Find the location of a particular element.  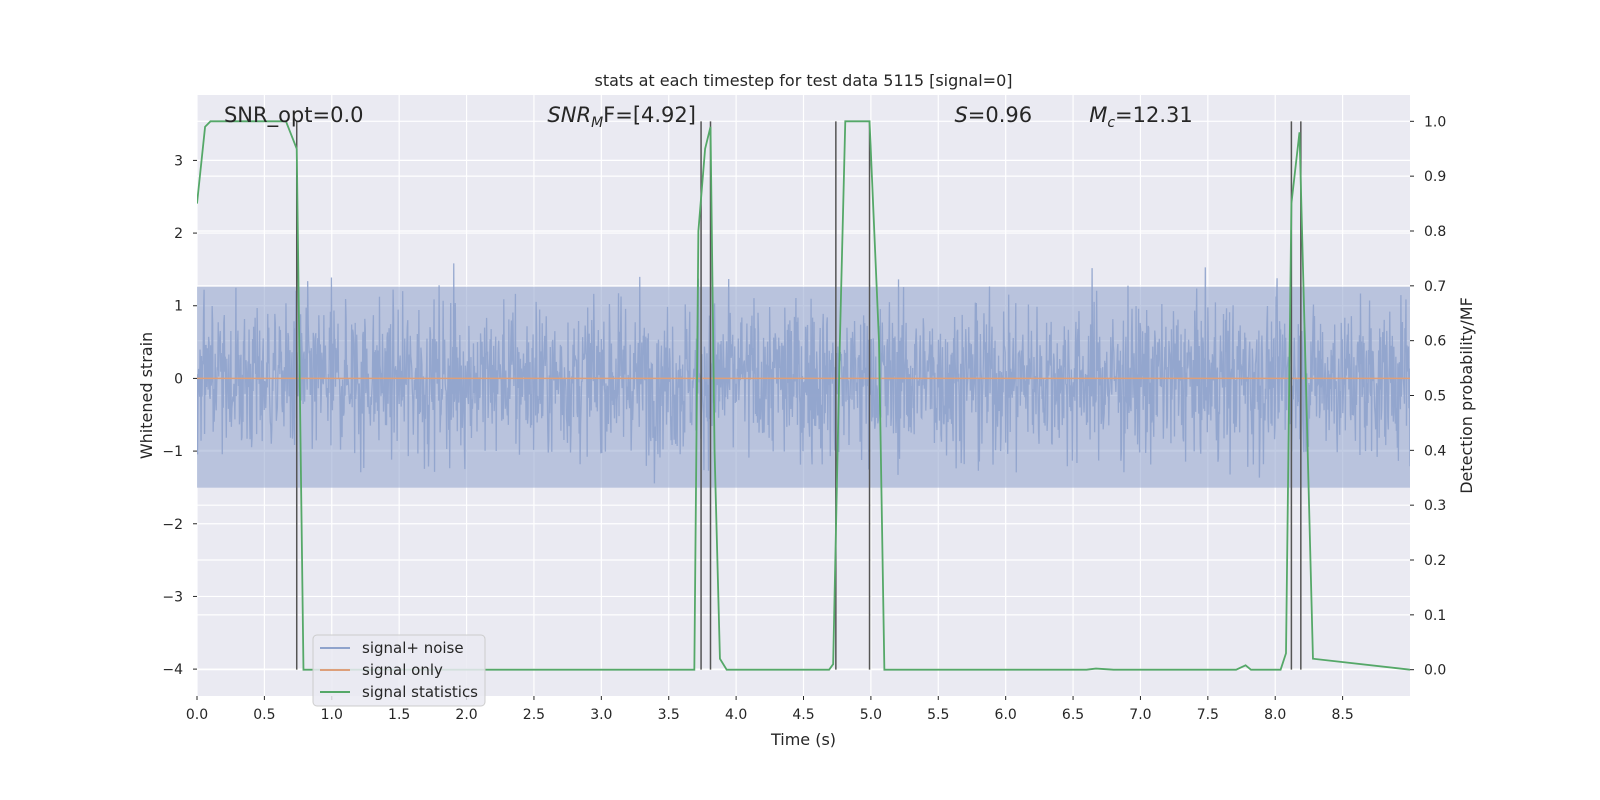

y-tick-label: −2 is located at coordinates (172, 525).